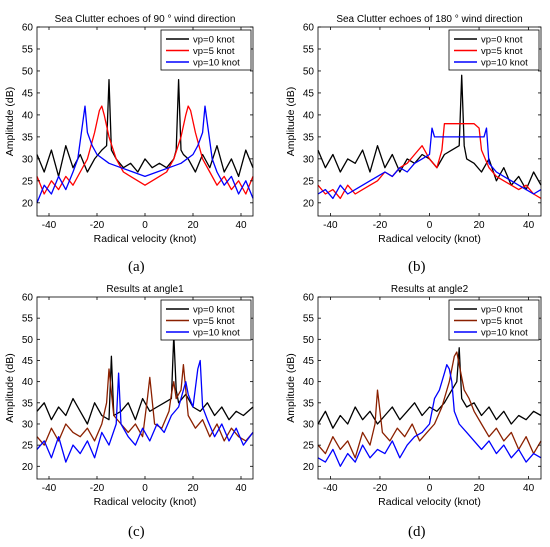 Image resolution: width=550 pixels, height=547 pixels. Describe the element at coordinates (430, 289) in the screenshot. I see `chart-title: Results at angle2` at that location.